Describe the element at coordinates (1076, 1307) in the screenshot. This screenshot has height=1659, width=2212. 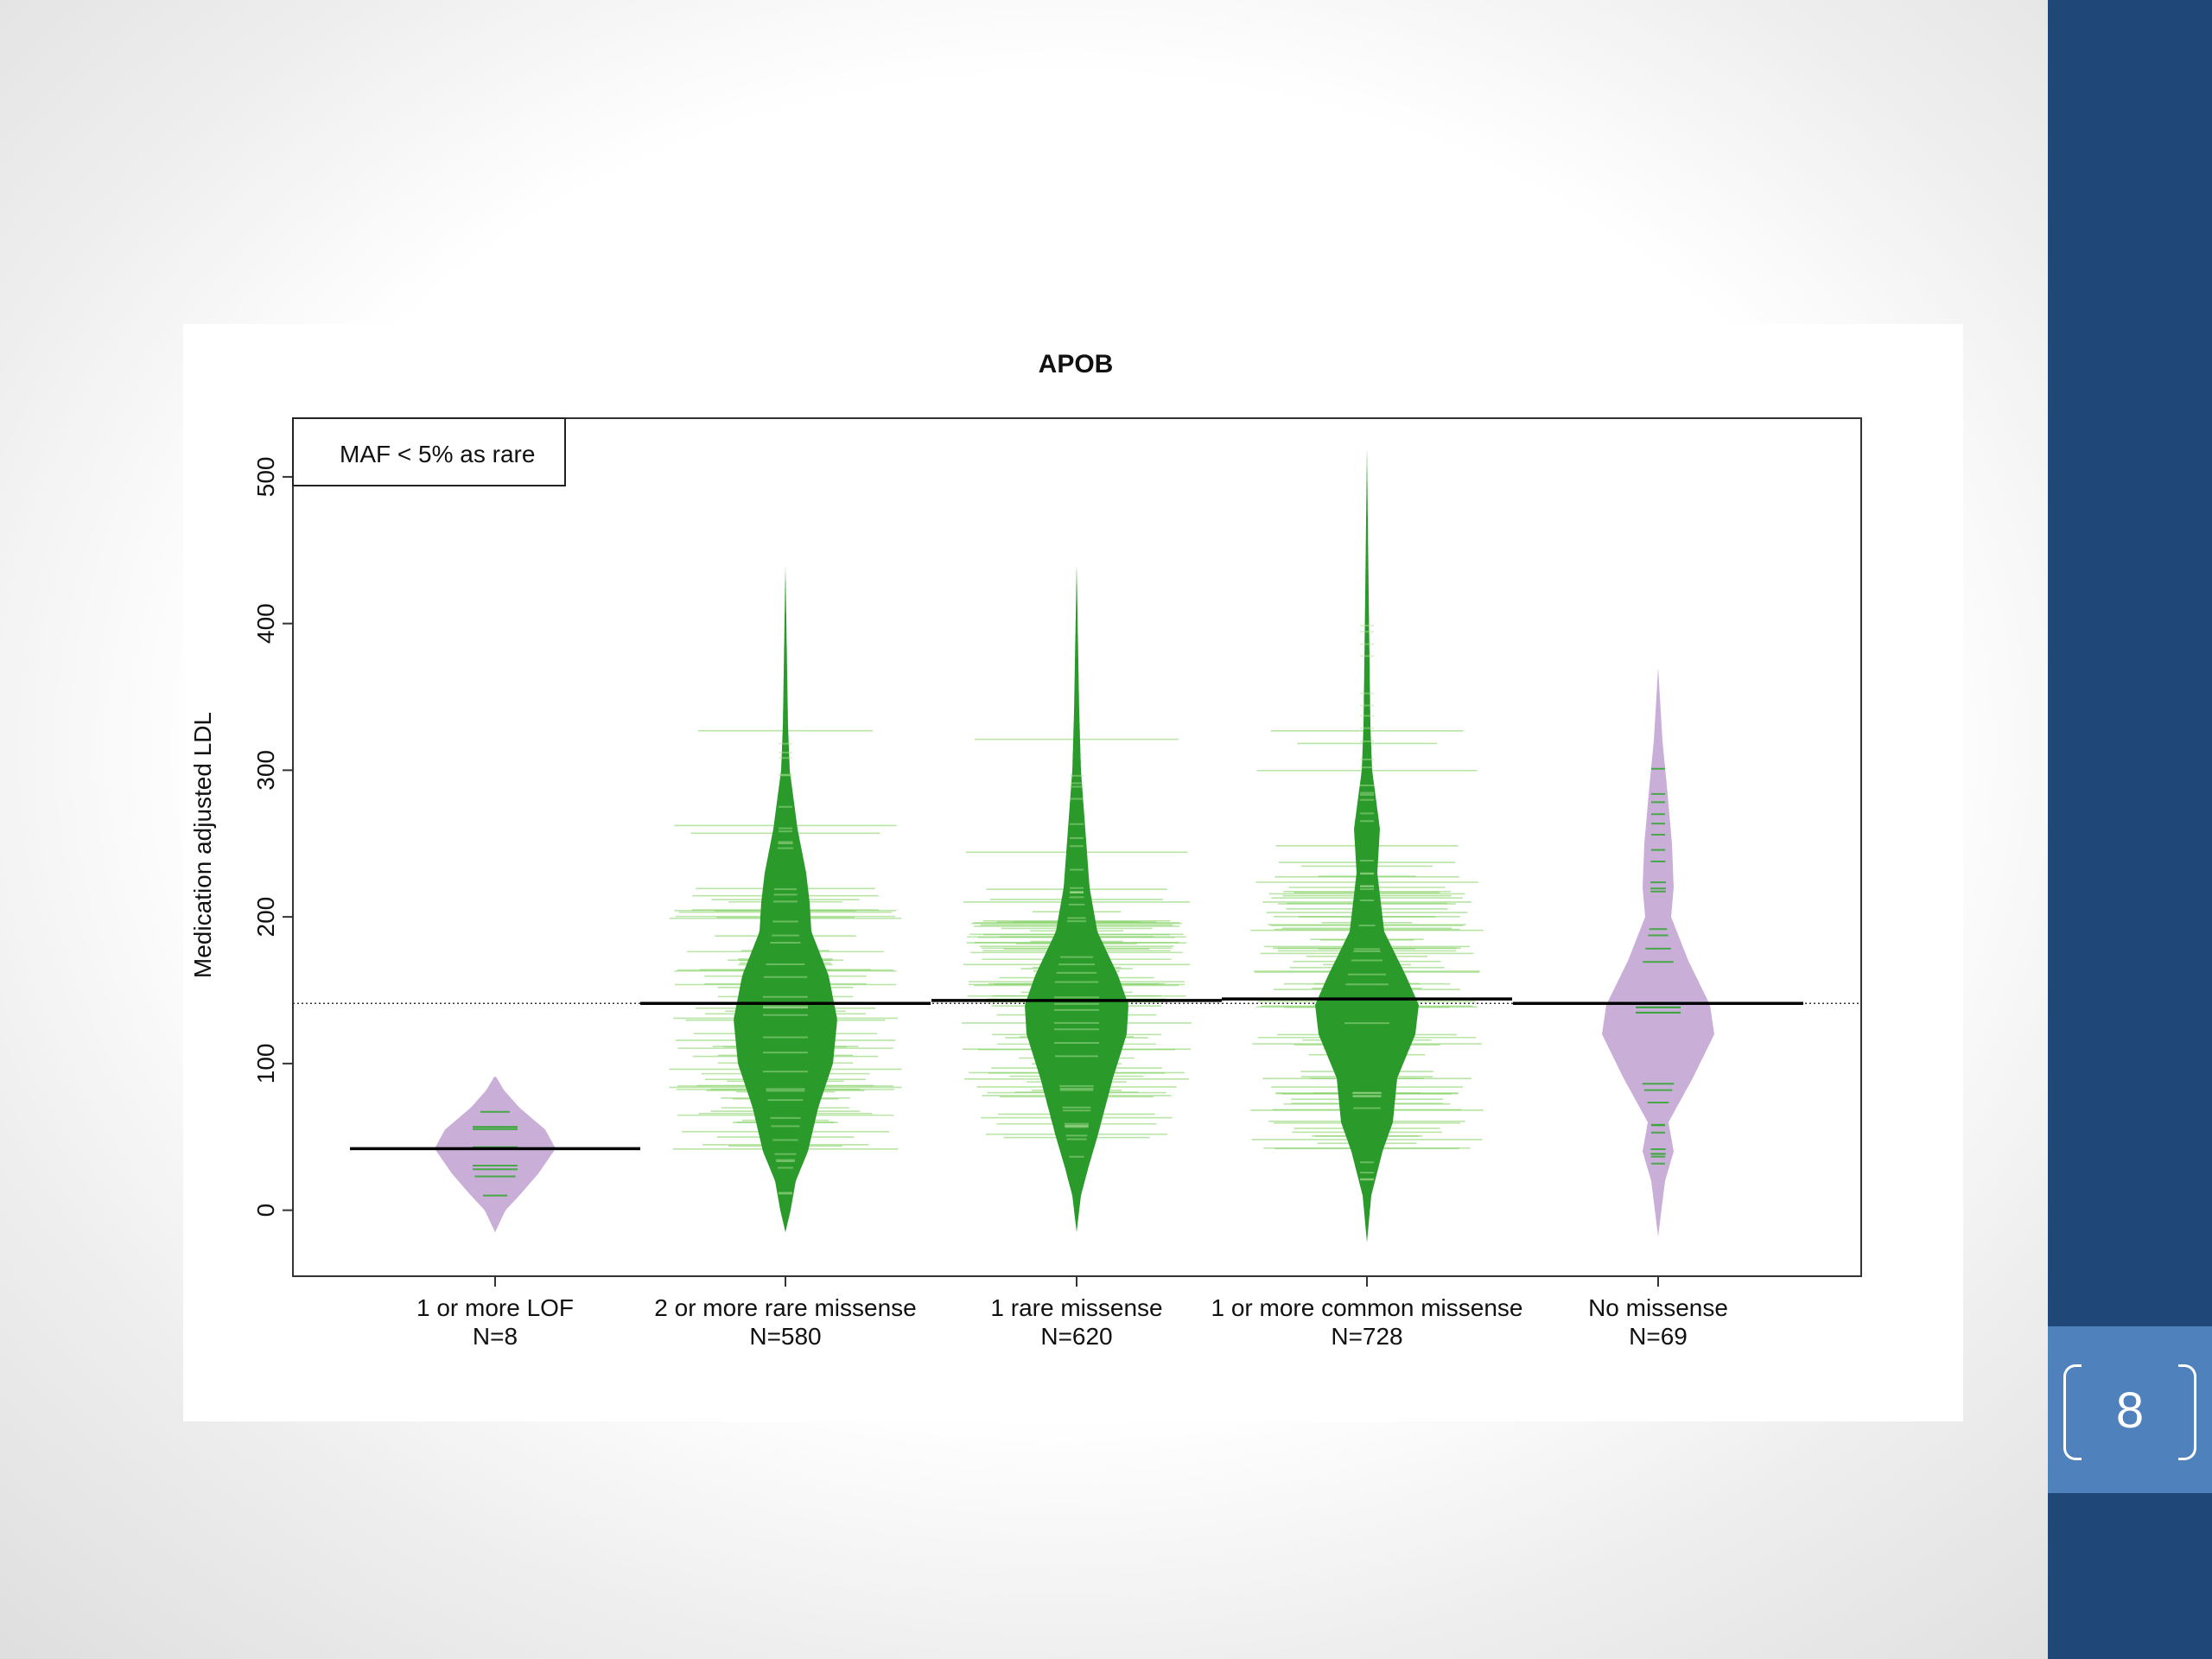
I see `x-tick-label: 1 rare missense` at that location.